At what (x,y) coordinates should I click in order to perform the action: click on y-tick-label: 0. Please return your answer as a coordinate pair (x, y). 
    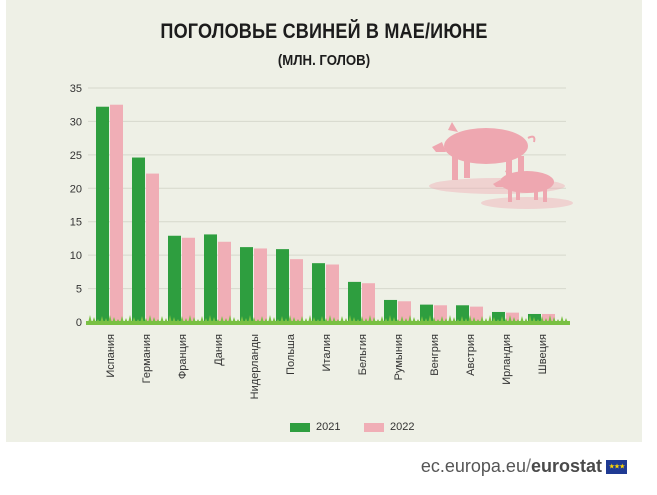
    Looking at the image, I should click on (79, 323).